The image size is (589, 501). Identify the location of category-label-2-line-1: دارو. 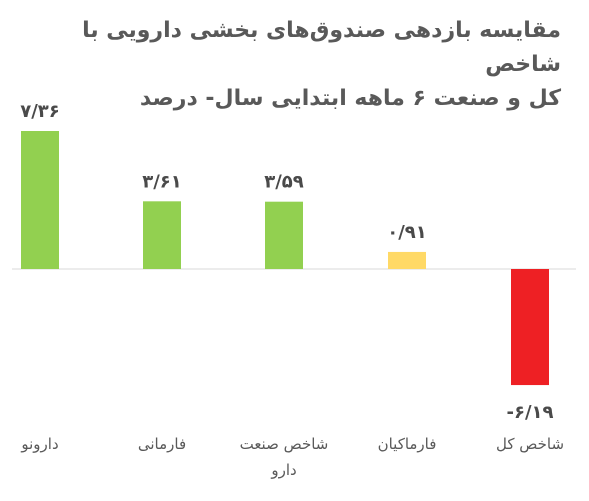
(283, 470).